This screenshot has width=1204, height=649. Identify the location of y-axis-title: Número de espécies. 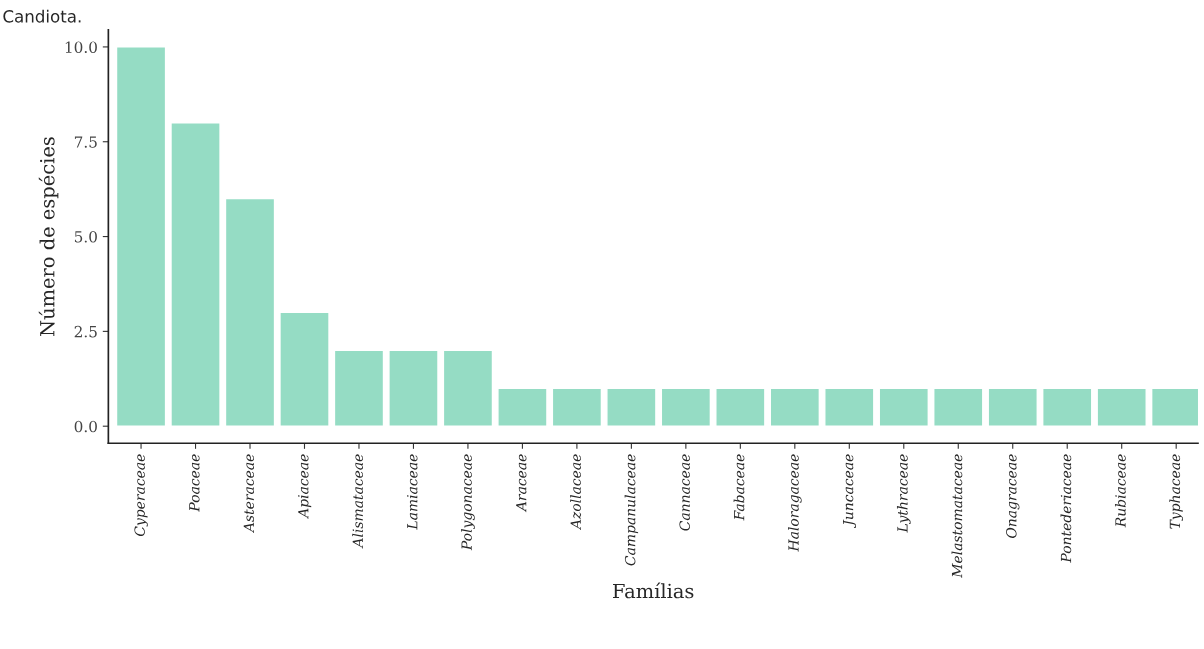
(48, 237).